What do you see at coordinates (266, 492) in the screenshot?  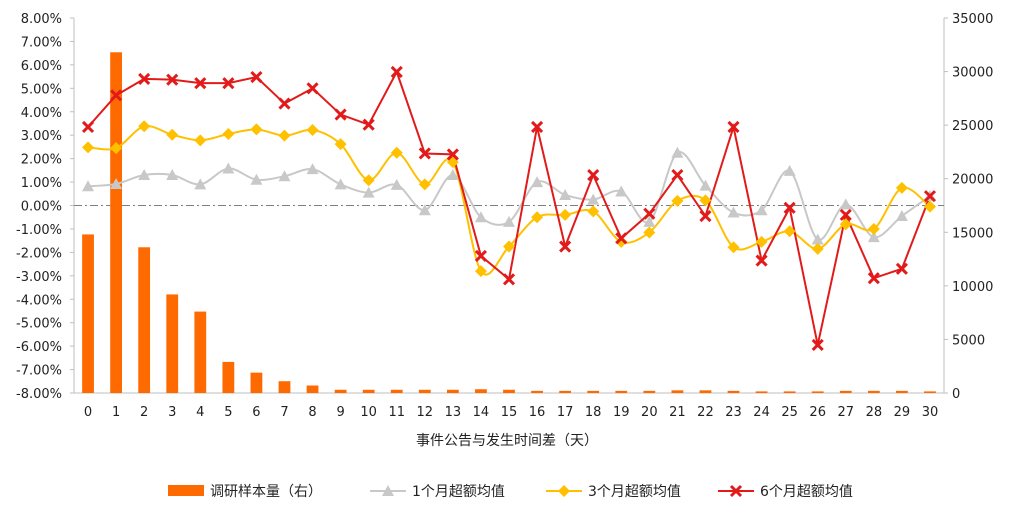 I see `legend-label-bar: 调研样本量（右）` at bounding box center [266, 492].